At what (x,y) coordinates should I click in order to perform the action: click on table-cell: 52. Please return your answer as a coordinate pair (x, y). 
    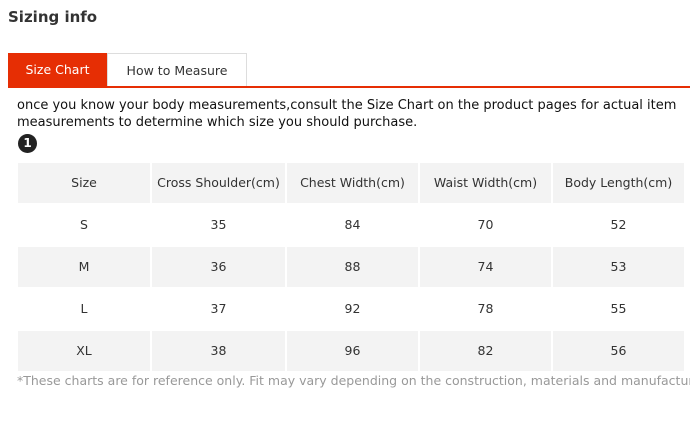
    Looking at the image, I should click on (618, 224).